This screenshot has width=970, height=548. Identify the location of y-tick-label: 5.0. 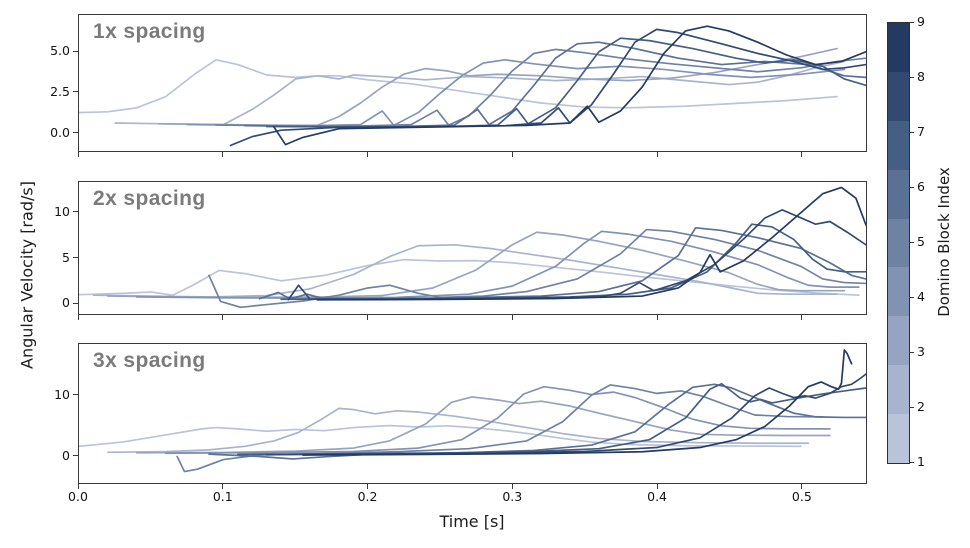
(60, 51).